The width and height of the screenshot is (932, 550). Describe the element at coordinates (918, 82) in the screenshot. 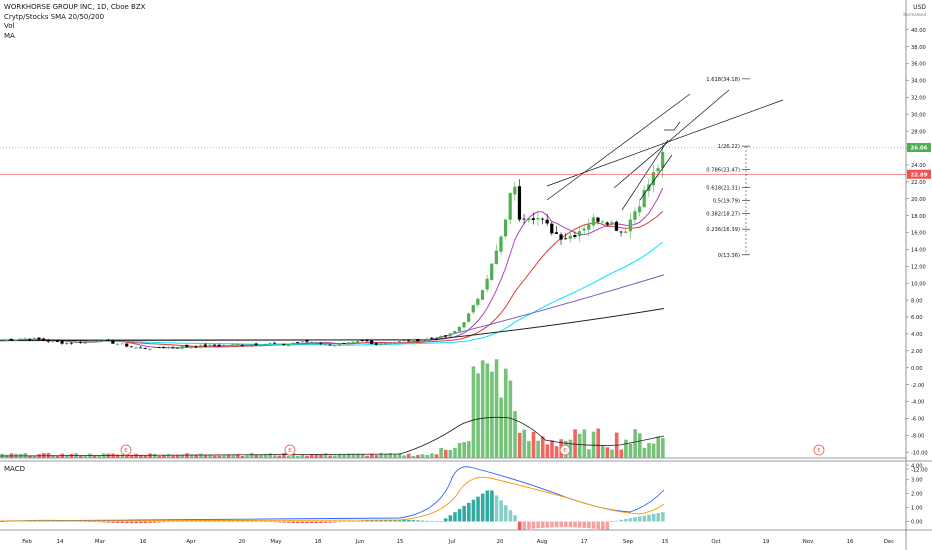

I see `price-tick-label: 34.00` at that location.